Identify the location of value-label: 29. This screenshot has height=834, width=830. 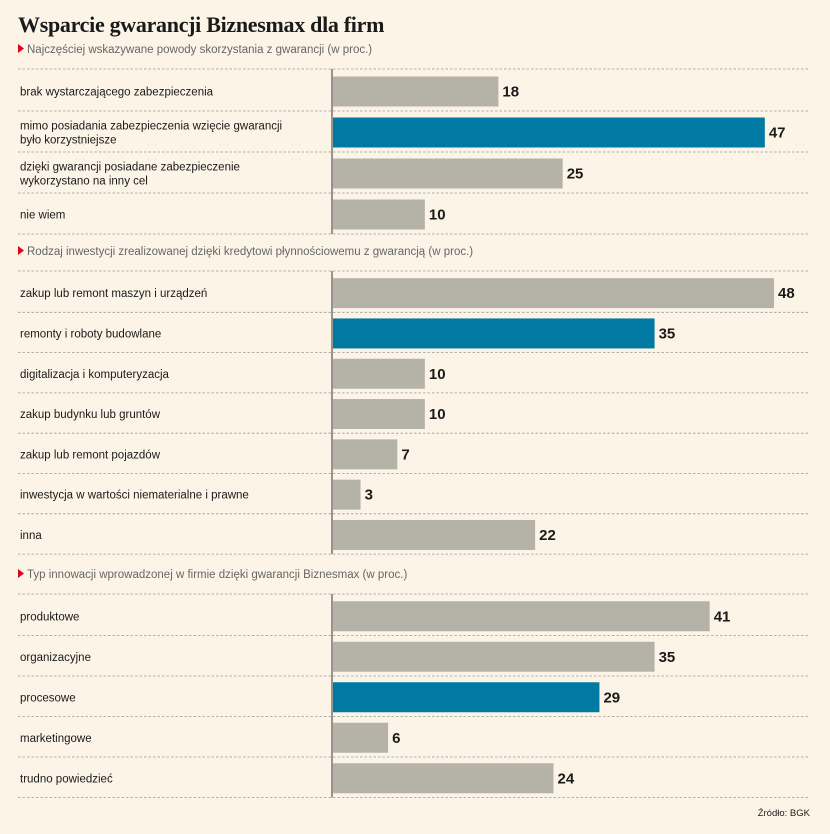
(611, 697).